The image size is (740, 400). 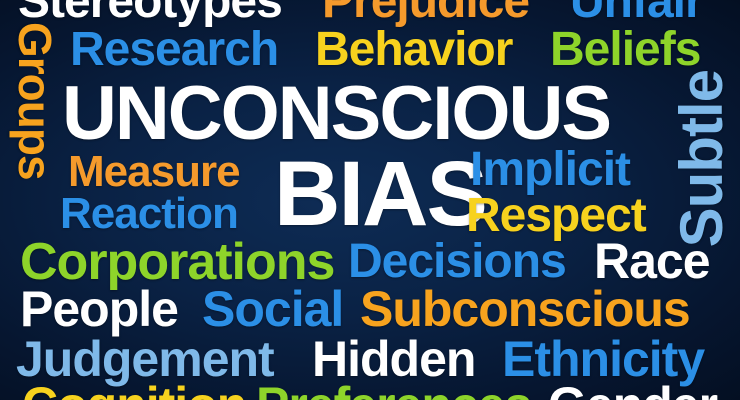 I want to click on word-behavior: Behavior, so click(x=414, y=49).